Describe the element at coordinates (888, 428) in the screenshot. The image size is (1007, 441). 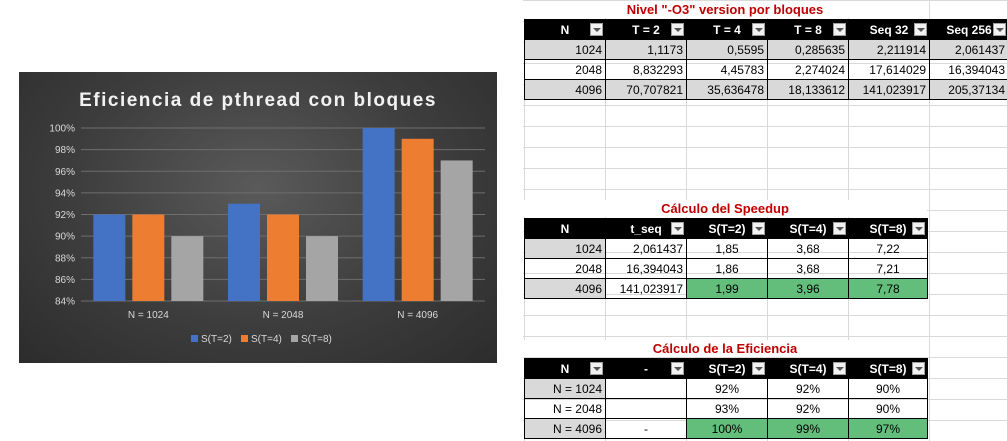
I see `table-cell: 97%` at that location.